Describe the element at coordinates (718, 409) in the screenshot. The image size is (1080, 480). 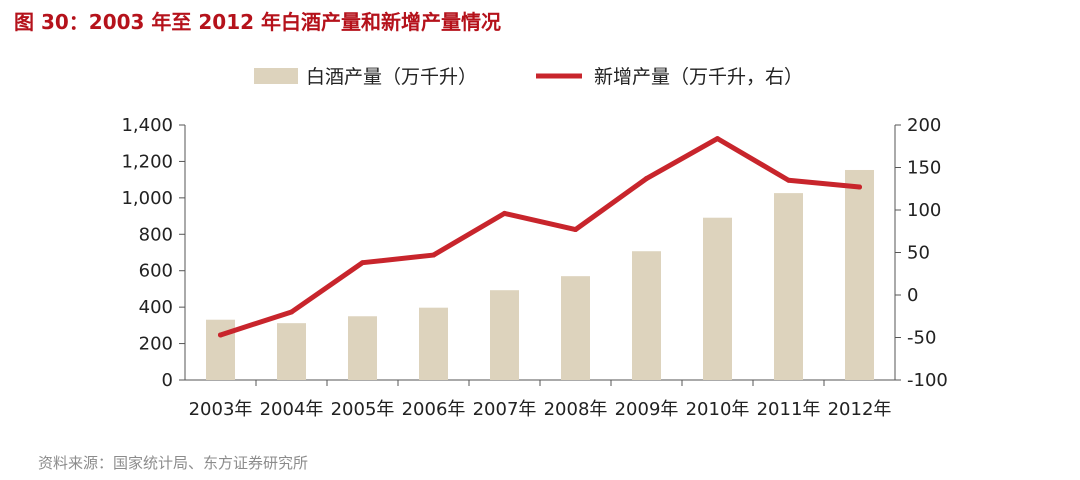
I see `x-tick-label: 2010年` at that location.